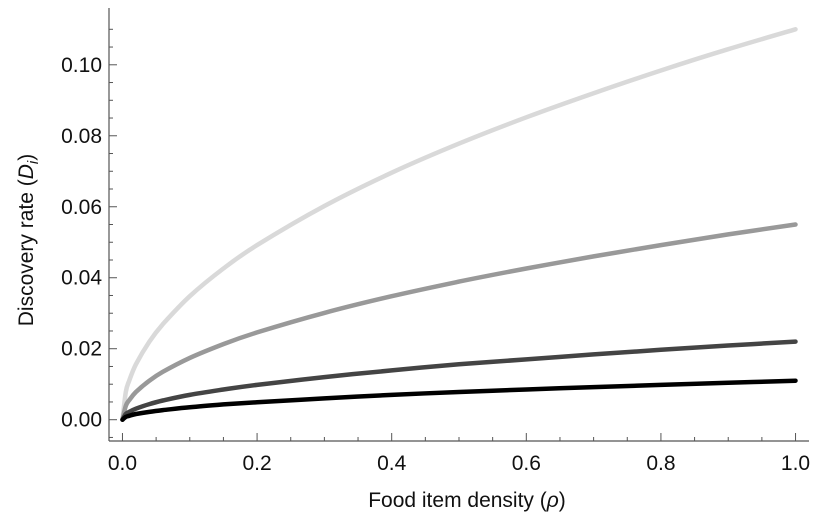 This screenshot has width=819, height=519. I want to click on x-axis-title-prefix: Food item density (, so click(457, 500).